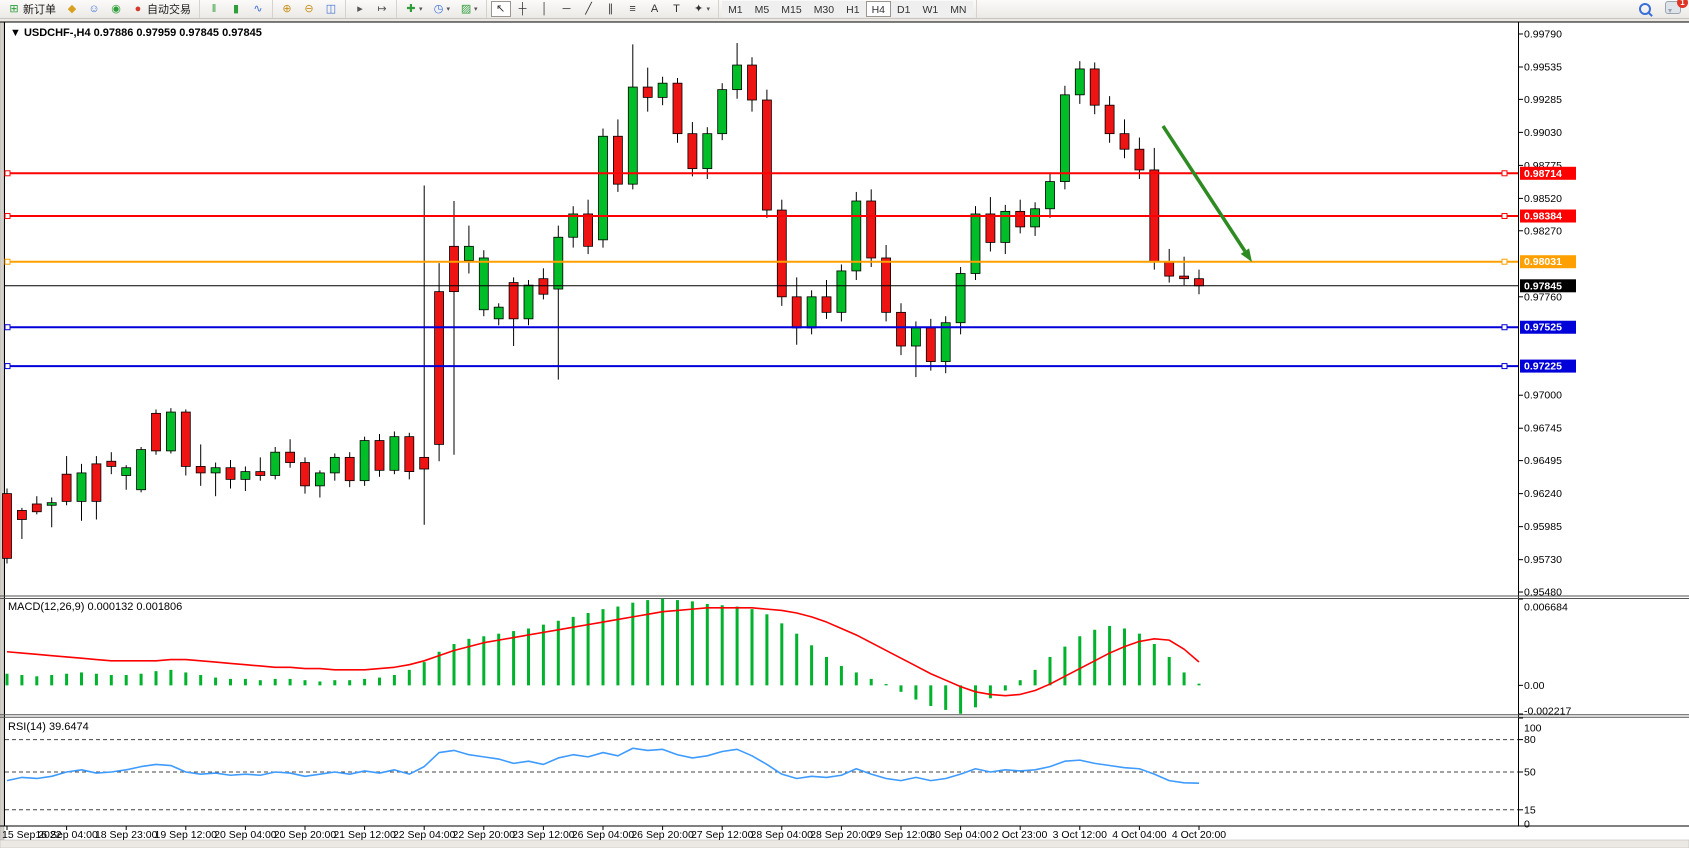  Describe the element at coordinates (958, 9) in the screenshot. I see `timeframe-mn-button: MN` at that location.